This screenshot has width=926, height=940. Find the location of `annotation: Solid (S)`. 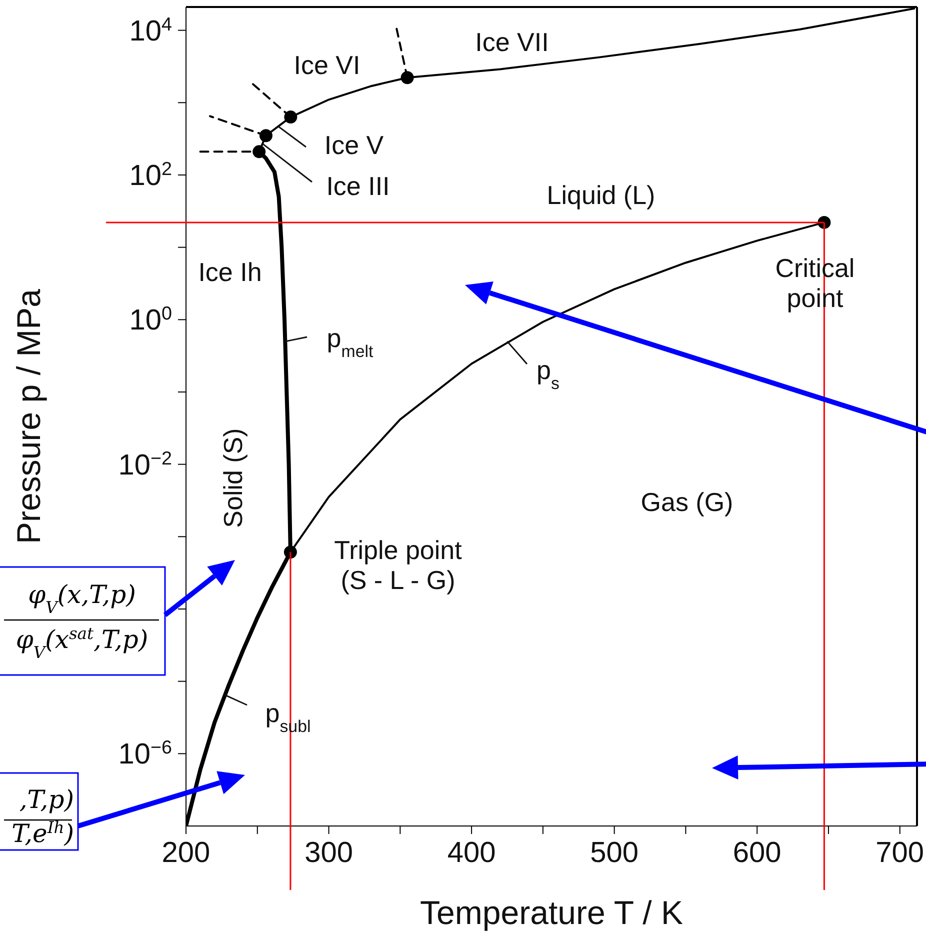

annotation: Solid (S) is located at coordinates (233, 478).